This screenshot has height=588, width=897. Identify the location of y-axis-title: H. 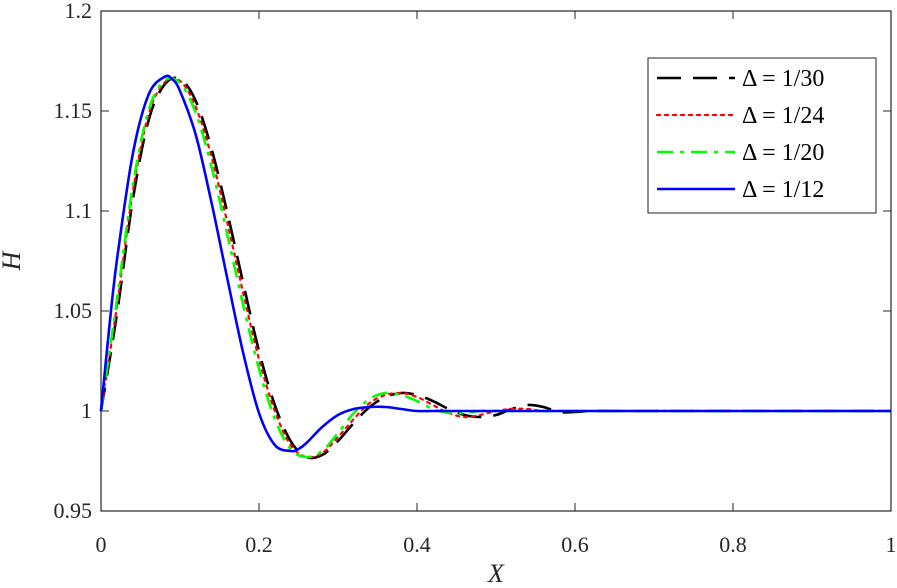
(13, 260).